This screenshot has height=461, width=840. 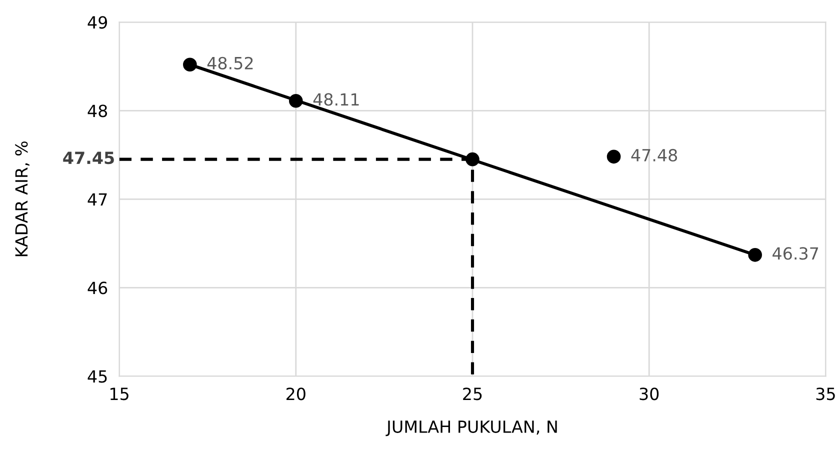 What do you see at coordinates (88, 158) in the screenshot?
I see `annotation: 47.45` at bounding box center [88, 158].